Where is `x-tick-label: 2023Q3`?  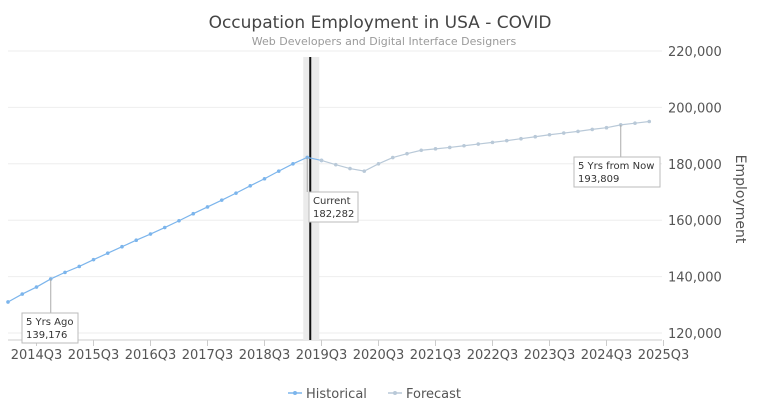 x-tick-label: 2023Q3 is located at coordinates (550, 355).